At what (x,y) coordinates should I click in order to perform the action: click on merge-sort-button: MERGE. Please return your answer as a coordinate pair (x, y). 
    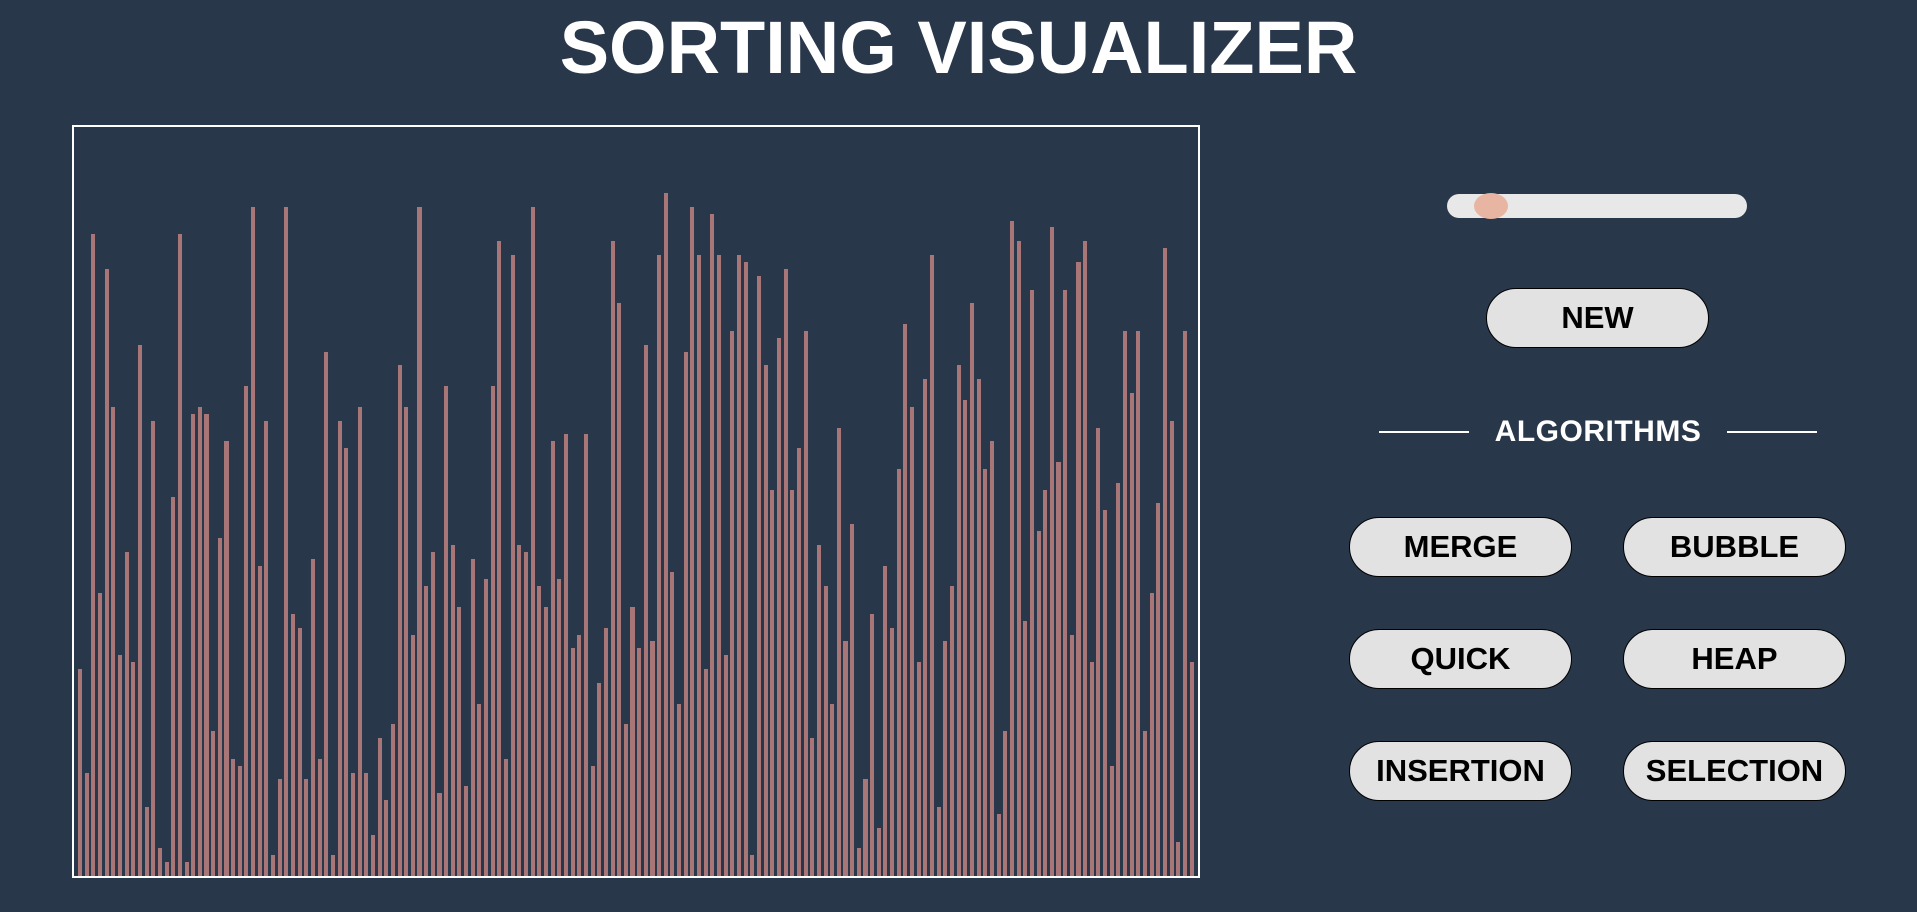
    Looking at the image, I should click on (1460, 547).